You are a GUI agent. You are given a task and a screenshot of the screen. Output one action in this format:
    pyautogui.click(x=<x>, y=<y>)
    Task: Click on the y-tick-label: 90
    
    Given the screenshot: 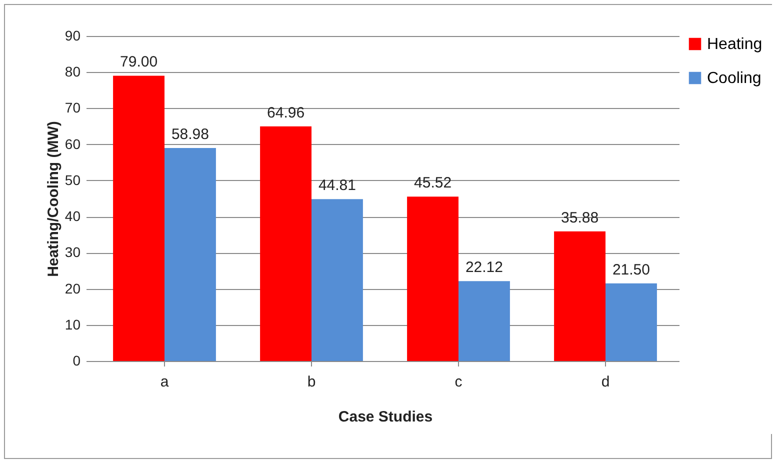 What is the action you would take?
    pyautogui.click(x=72, y=36)
    